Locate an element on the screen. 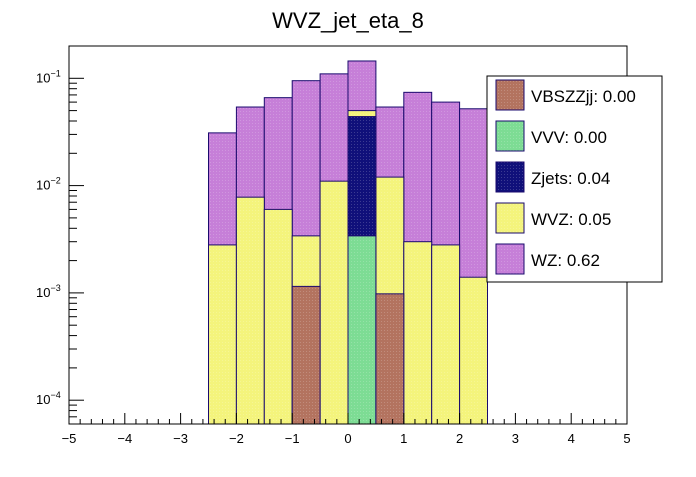 The image size is (696, 477). x-tick-label: 4 is located at coordinates (571, 438).